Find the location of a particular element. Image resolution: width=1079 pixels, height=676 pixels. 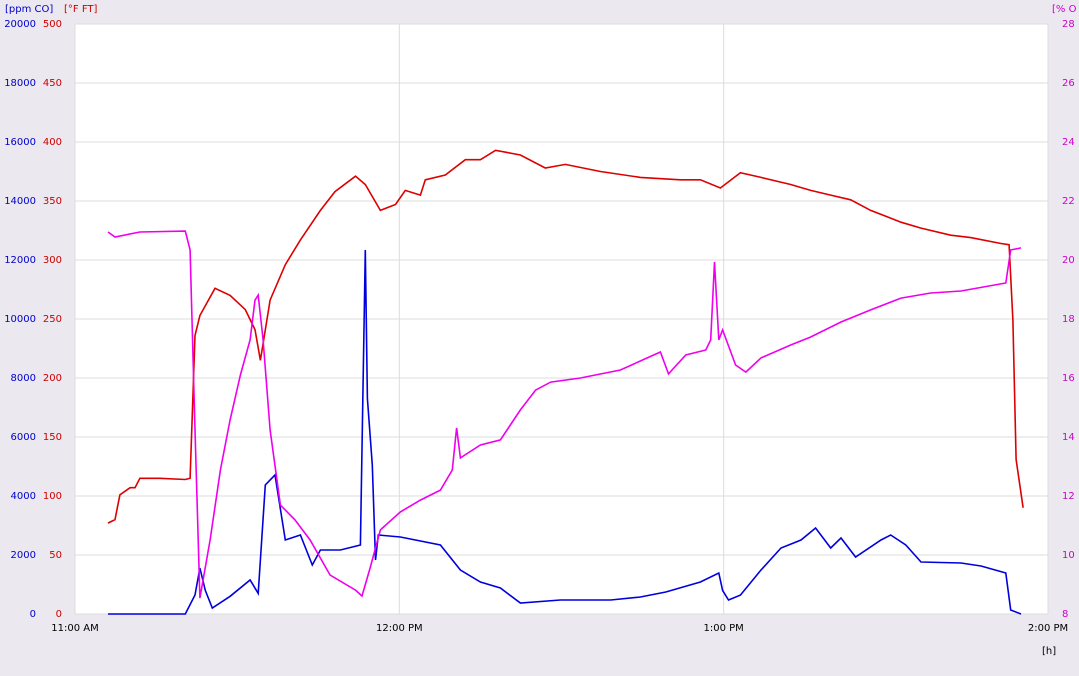

y2-tick-label: 250 is located at coordinates (52, 319).